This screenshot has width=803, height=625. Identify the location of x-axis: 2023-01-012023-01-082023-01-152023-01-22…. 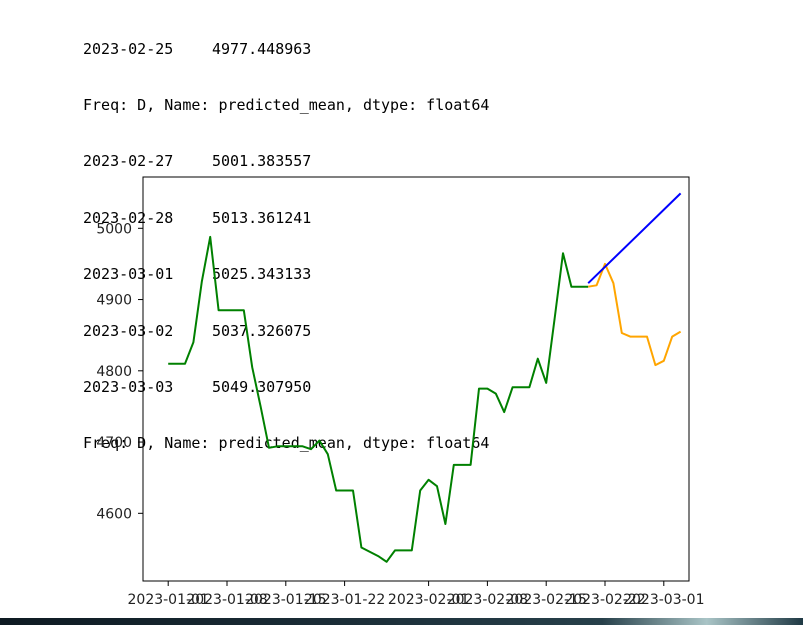
(416, 594).